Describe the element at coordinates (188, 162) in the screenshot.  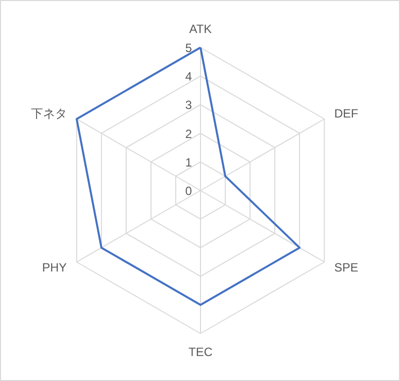
I see `y-tick-label: 1` at that location.